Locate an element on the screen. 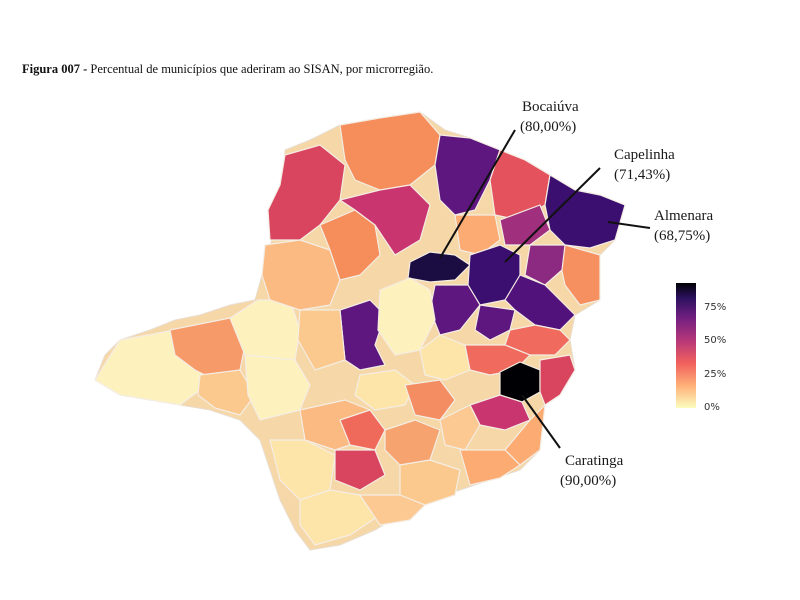 The height and width of the screenshot is (600, 800). callout-value-capelinha: (71,43%) is located at coordinates (642, 175).